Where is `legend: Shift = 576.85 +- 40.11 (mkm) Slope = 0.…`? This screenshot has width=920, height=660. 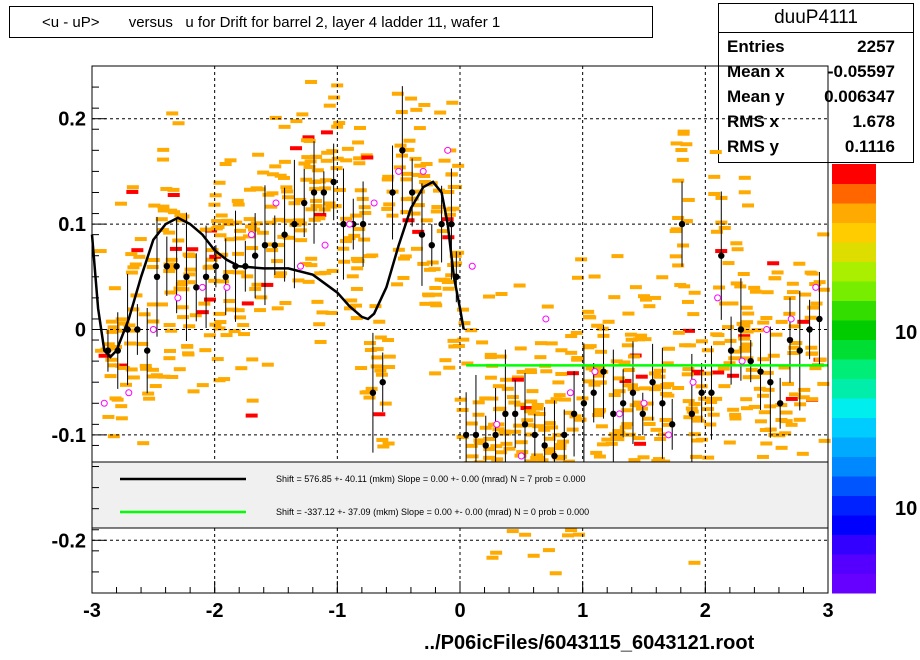
legend: Shift = 576.85 +- 40.11 (mkm) Slope = 0.… is located at coordinates (460, 495).